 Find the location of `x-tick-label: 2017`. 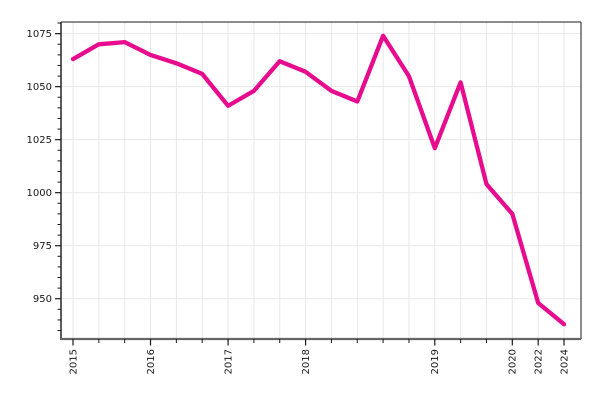

x-tick-label: 2017 is located at coordinates (228, 361).